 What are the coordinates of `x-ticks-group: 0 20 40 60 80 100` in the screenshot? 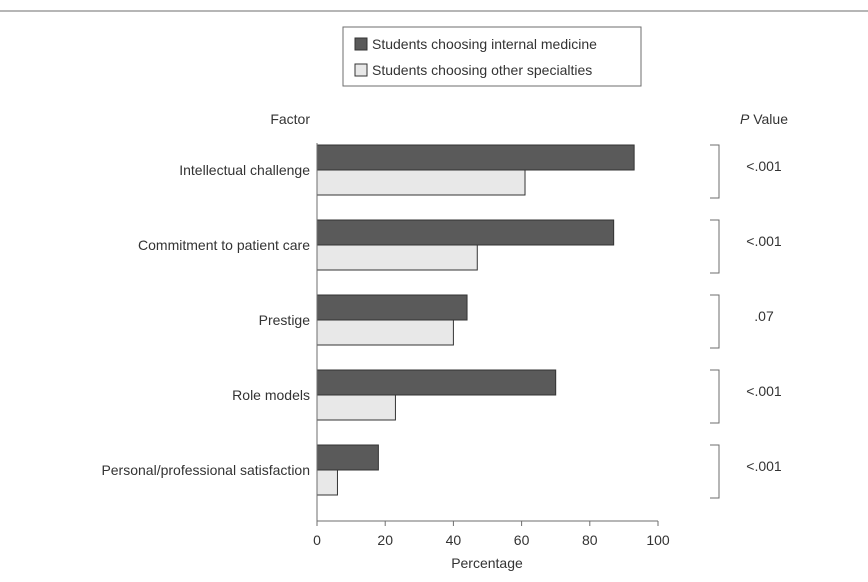 It's located at (491, 534).